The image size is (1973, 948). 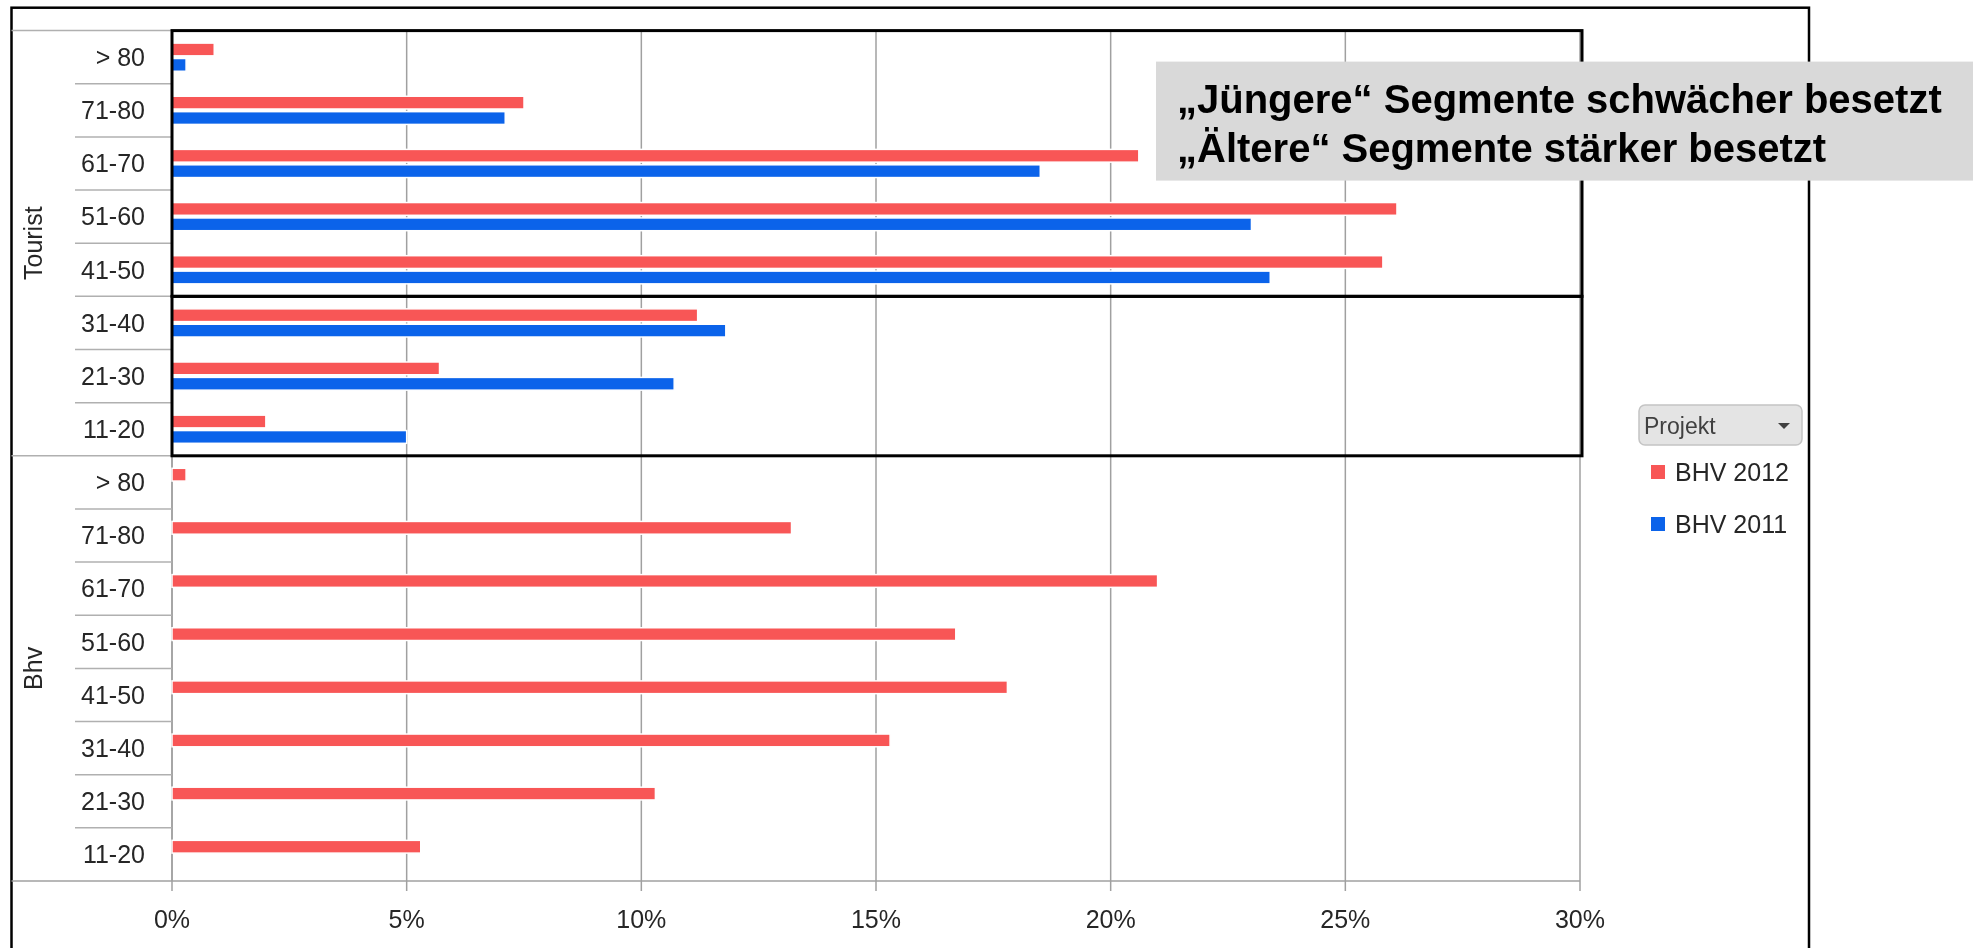 What do you see at coordinates (876, 919) in the screenshot?
I see `x-tick-label: 15%` at bounding box center [876, 919].